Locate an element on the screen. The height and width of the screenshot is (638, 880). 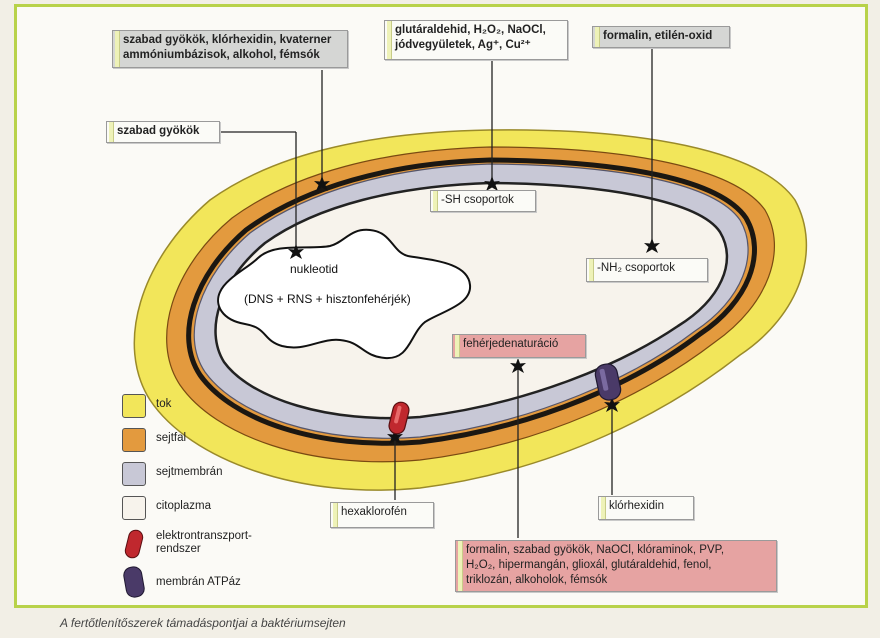
legend-label: sejtfal is located at coordinates (171, 438).